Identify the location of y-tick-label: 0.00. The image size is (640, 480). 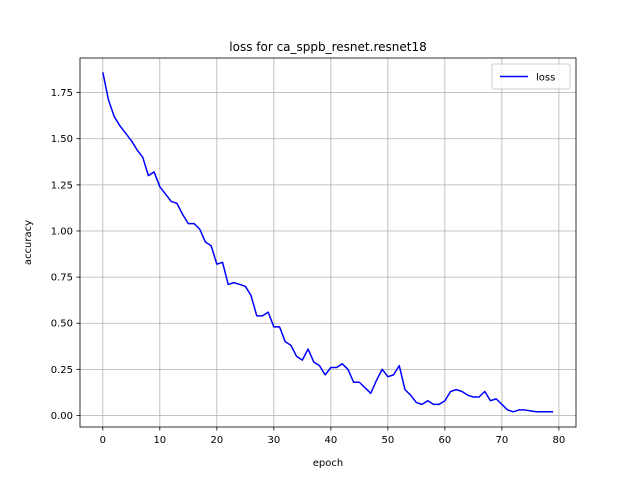
(62, 416).